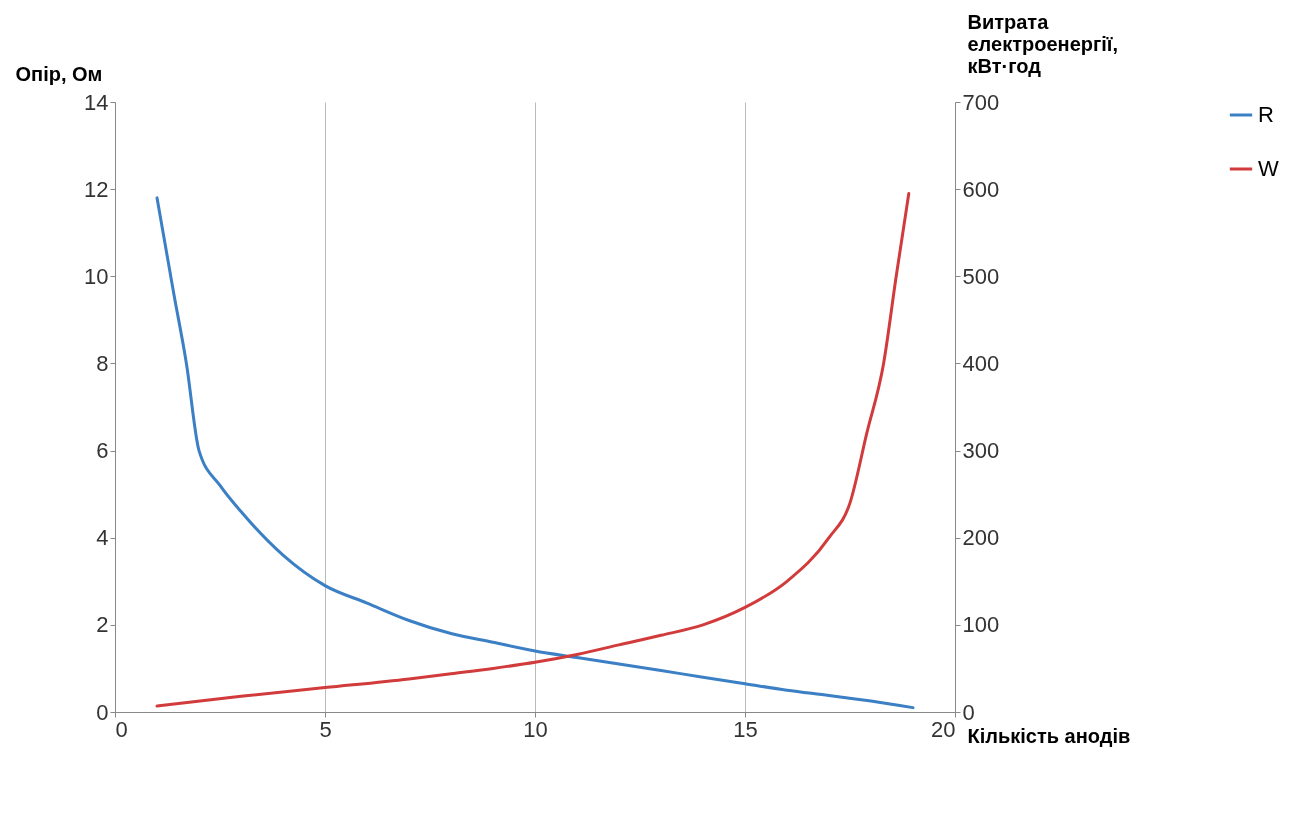  I want to click on x-tick-label: 20, so click(943, 729).